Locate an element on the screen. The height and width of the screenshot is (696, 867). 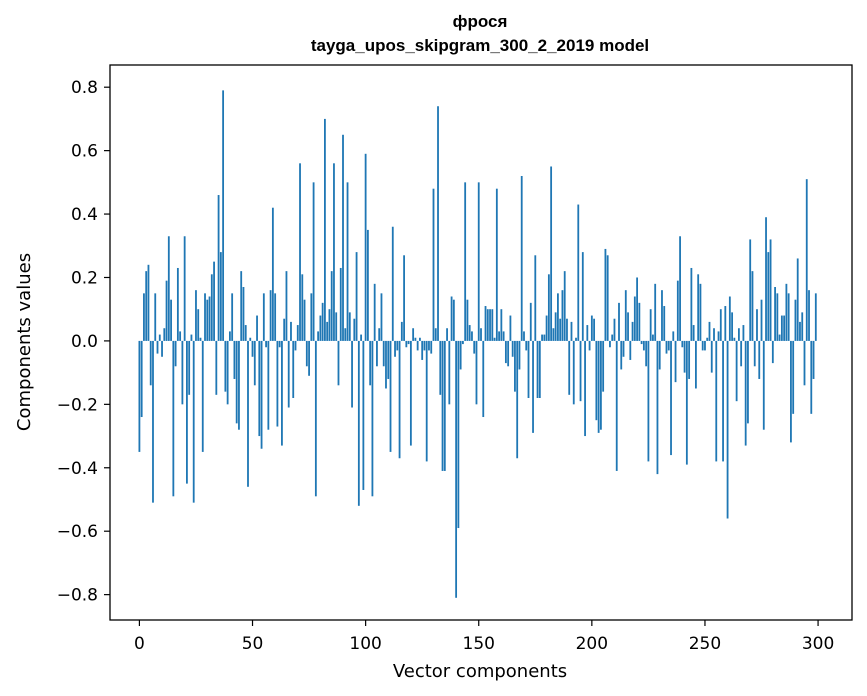
x-tick-label: 0 is located at coordinates (139, 644).